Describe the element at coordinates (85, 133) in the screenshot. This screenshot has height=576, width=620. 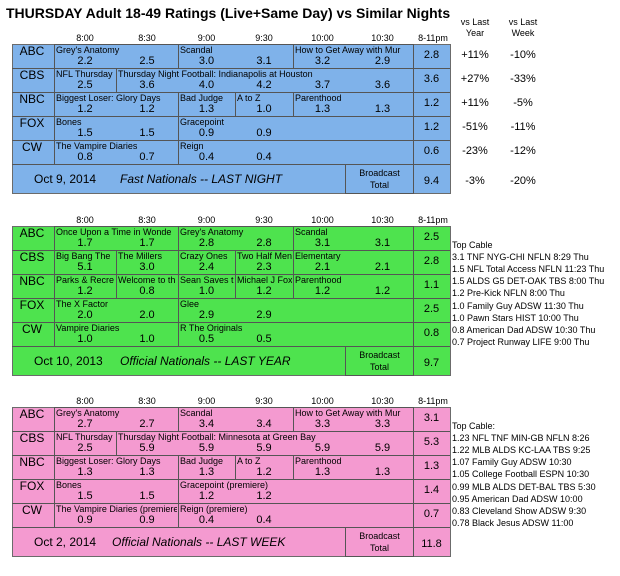
I see `rating-value: 1.5` at that location.